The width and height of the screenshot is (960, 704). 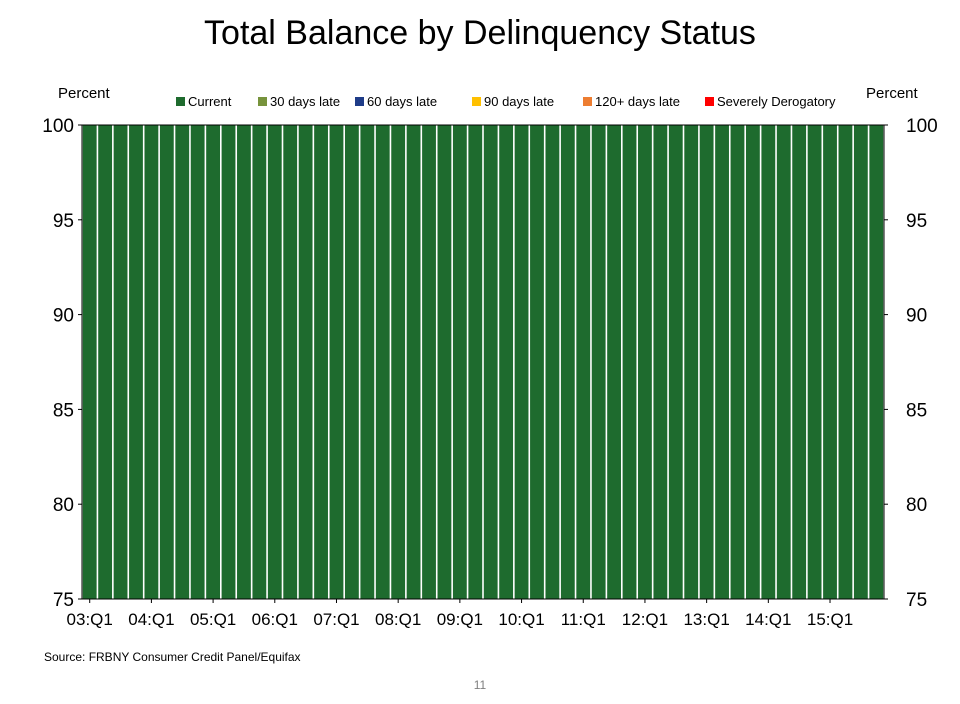 I want to click on legend-item: 90 days late, so click(x=513, y=101).